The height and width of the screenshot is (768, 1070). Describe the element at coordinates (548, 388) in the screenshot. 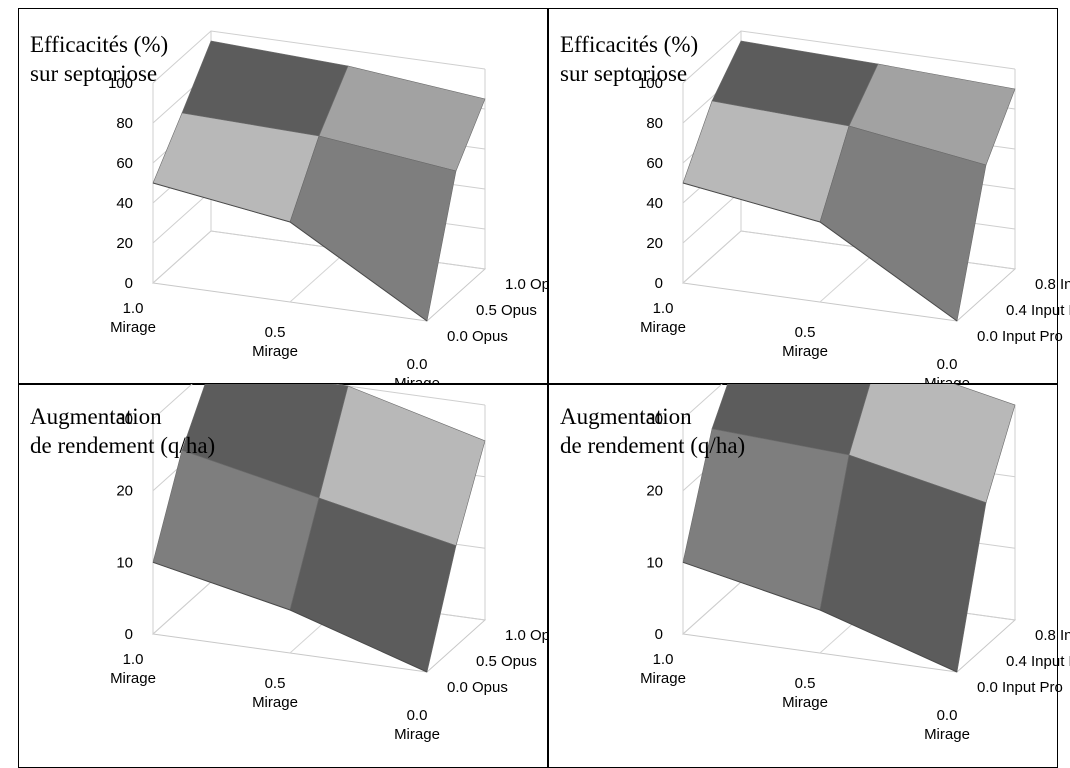

I see `divider-vertical` at that location.